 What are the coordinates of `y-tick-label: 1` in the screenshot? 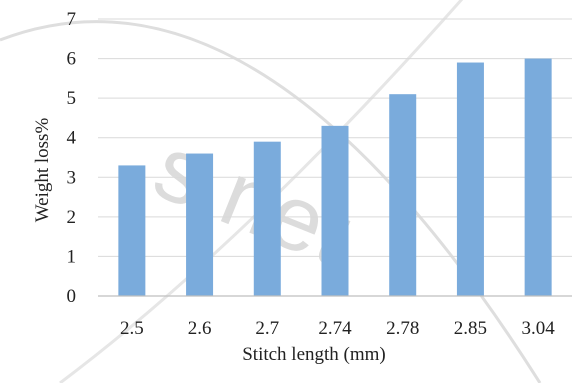 It's located at (72, 256).